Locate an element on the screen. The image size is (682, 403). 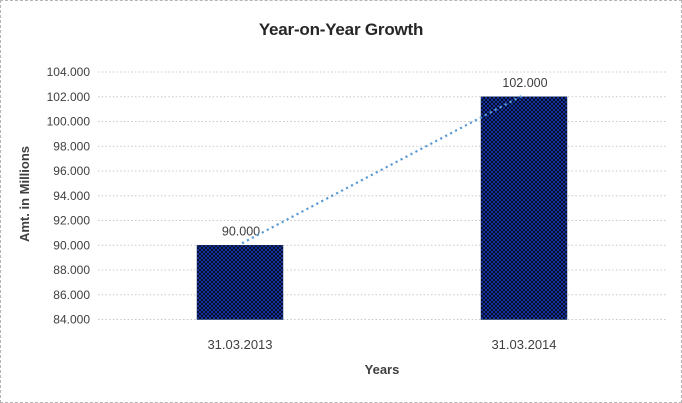
y-tick-label: 104.000 is located at coordinates (69, 72).